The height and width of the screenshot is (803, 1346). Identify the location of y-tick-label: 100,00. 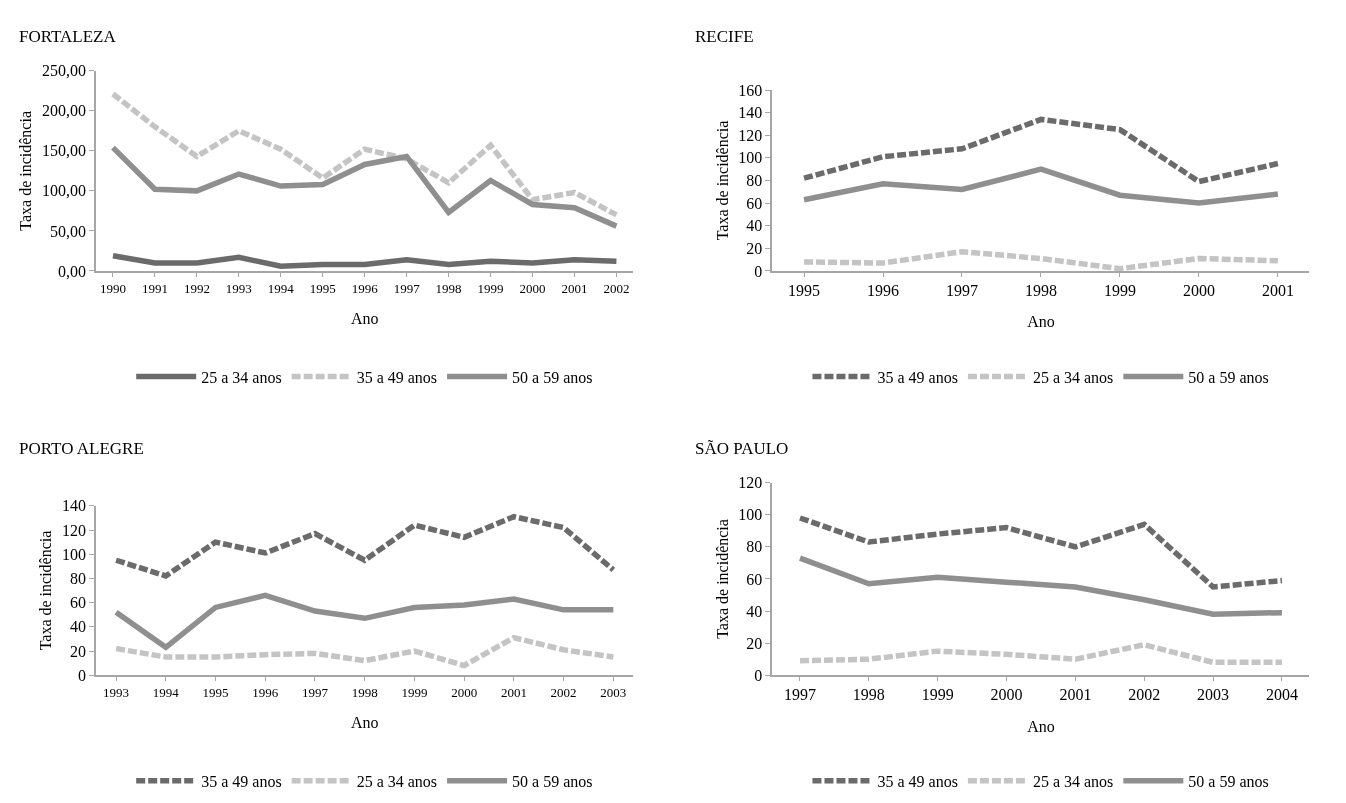
(63, 191).